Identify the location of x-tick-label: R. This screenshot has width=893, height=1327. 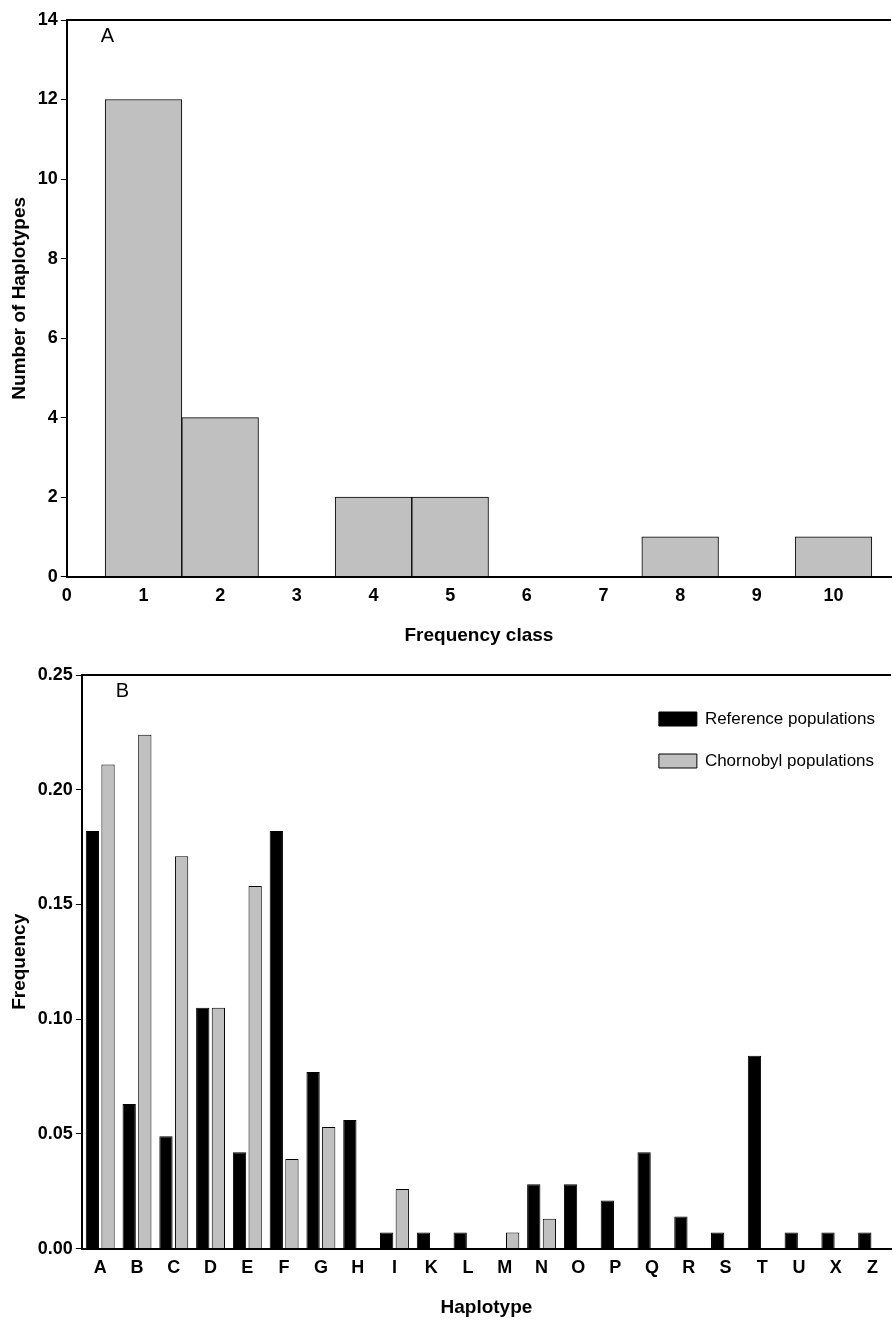
(689, 1267).